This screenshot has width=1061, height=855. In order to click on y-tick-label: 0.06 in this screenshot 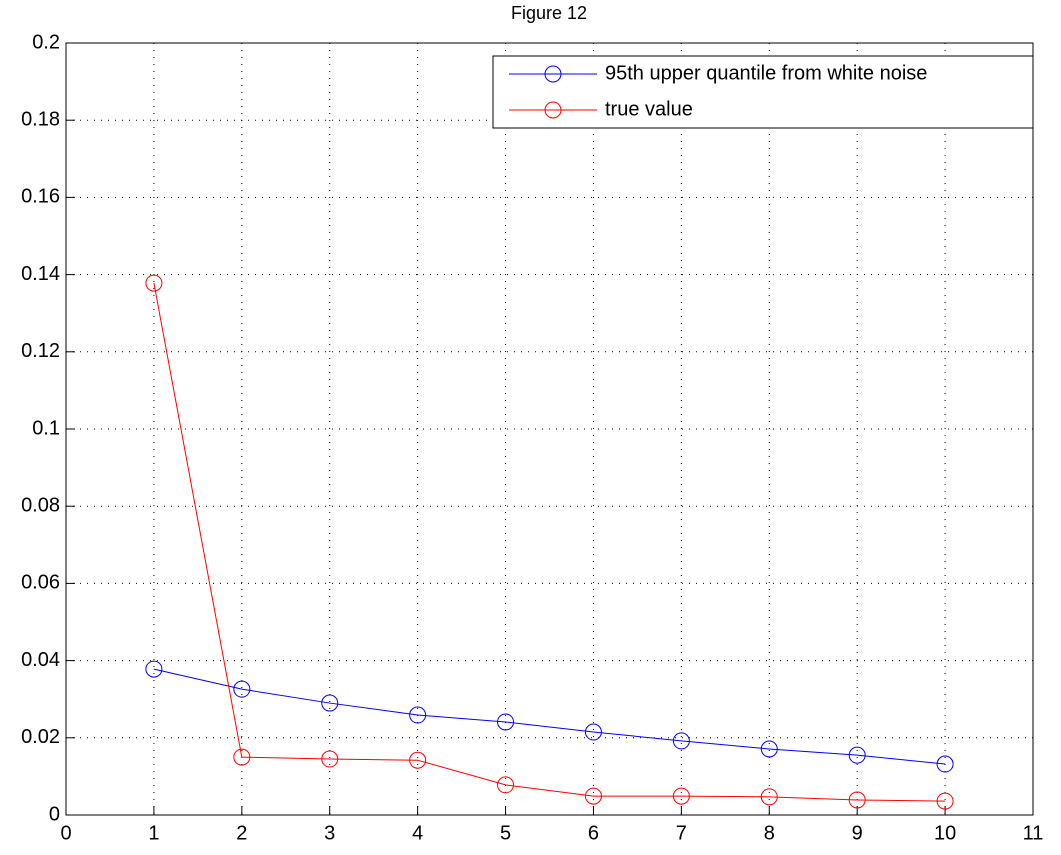, I will do `click(40, 583)`.